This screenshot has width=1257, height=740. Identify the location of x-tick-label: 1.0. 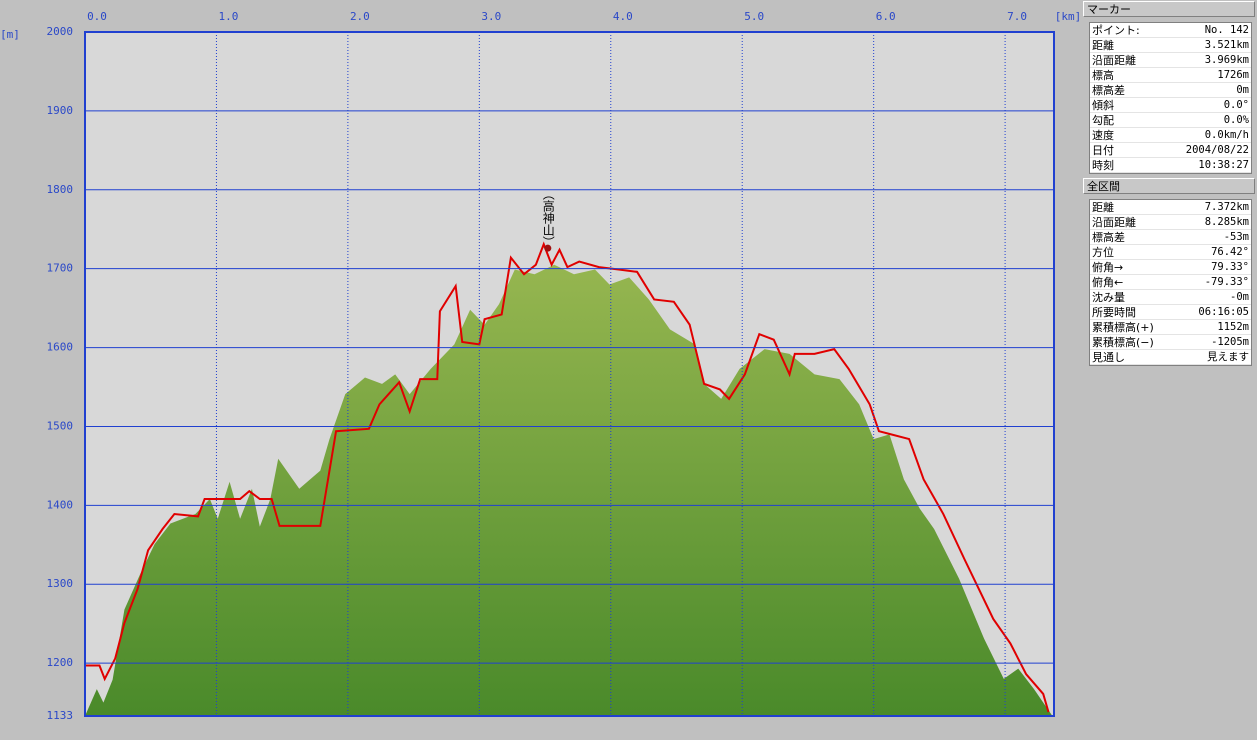
(229, 16).